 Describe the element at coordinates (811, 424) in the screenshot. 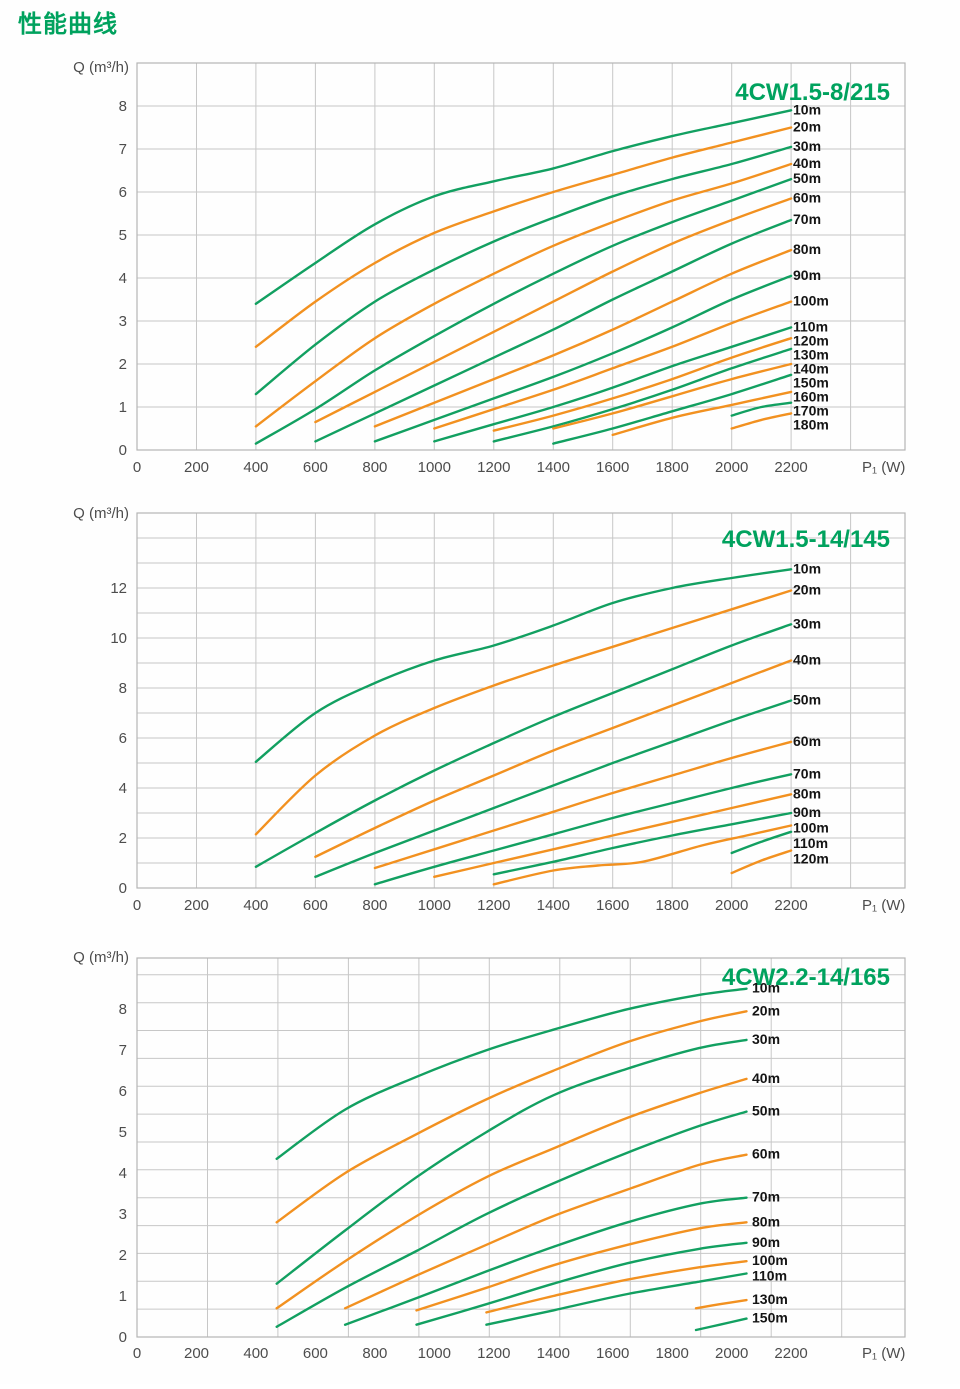

I see `curve-label-180m: 180m` at that location.